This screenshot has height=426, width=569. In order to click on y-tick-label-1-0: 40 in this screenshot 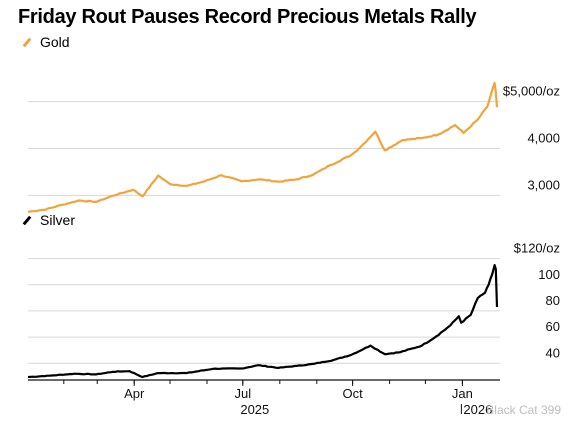, I will do `click(553, 352)`.